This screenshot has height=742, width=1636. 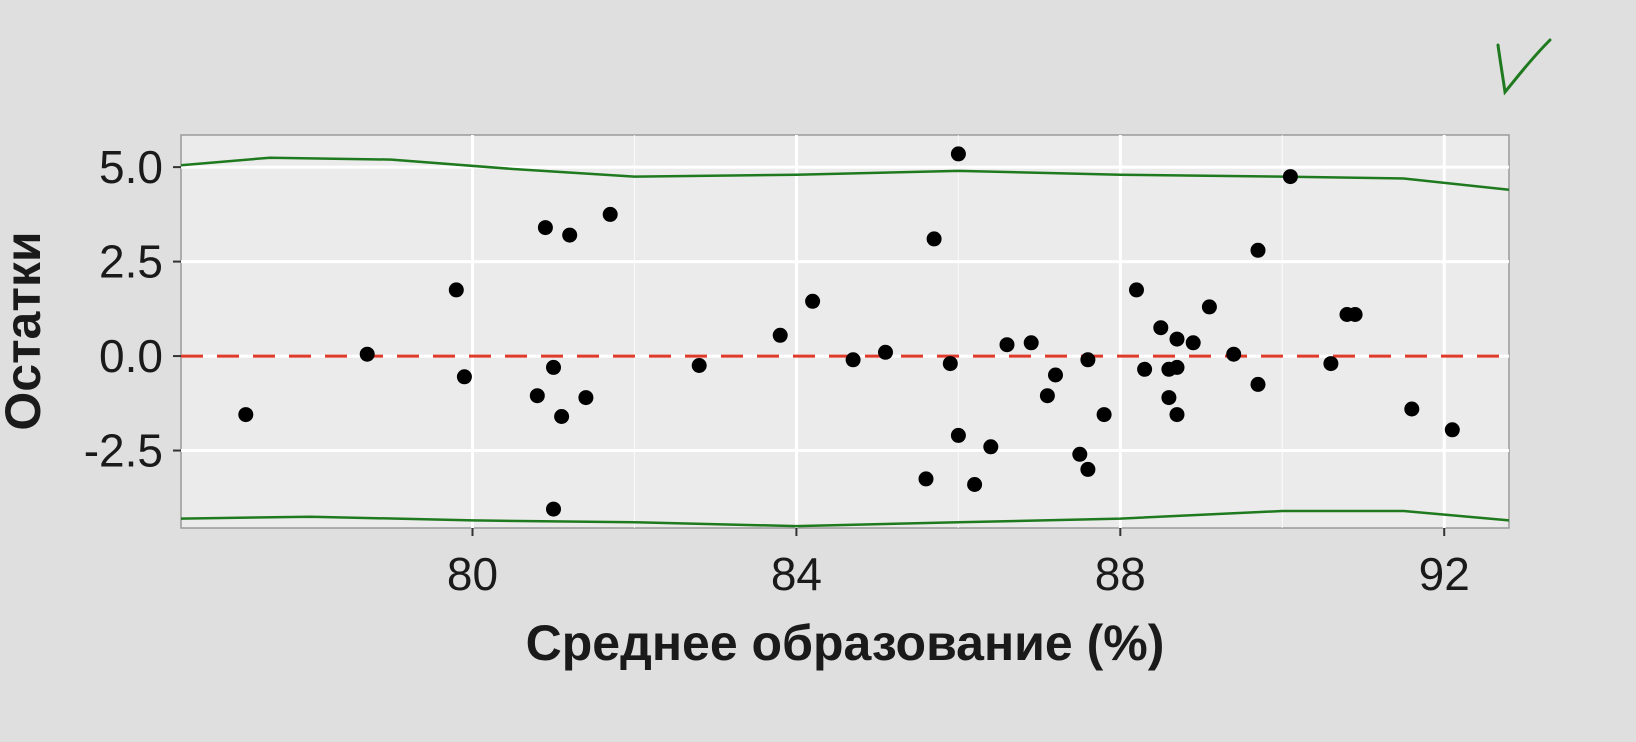 I want to click on x-axis-ticks: 80 84 88 92, so click(x=958, y=564).